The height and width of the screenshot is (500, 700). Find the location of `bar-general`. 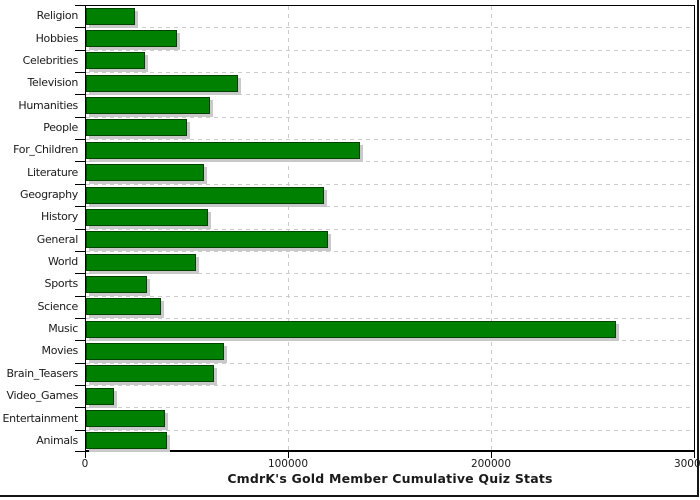

bar-general is located at coordinates (207, 240).